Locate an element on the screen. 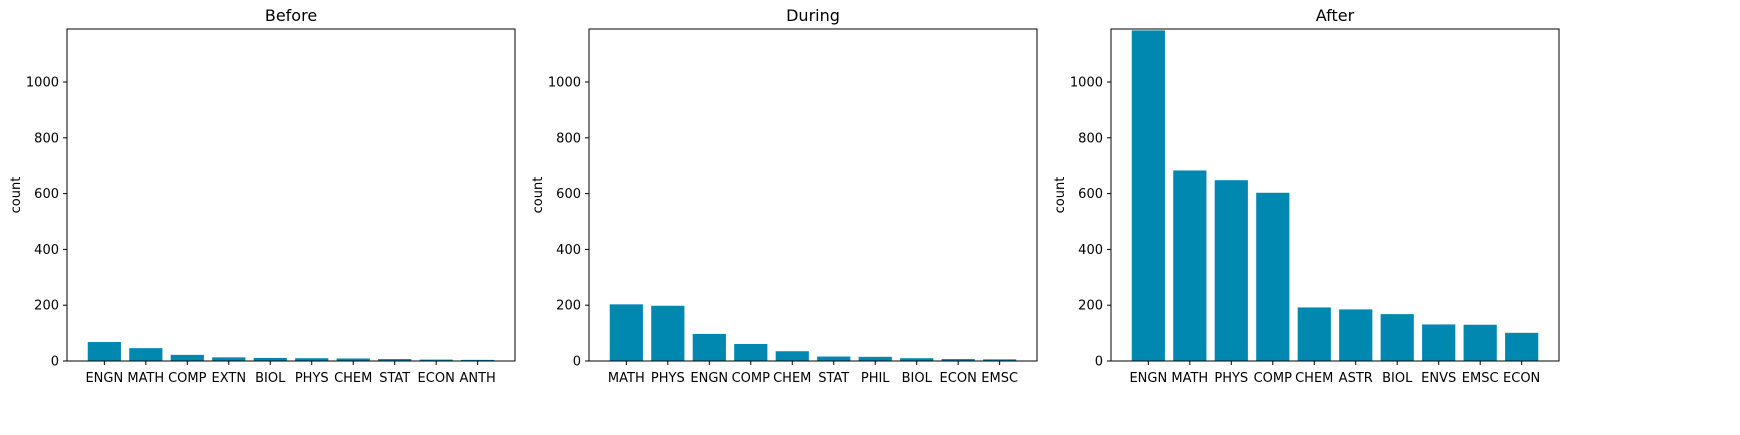 The width and height of the screenshot is (1740, 435). bar-phil is located at coordinates (875, 358).